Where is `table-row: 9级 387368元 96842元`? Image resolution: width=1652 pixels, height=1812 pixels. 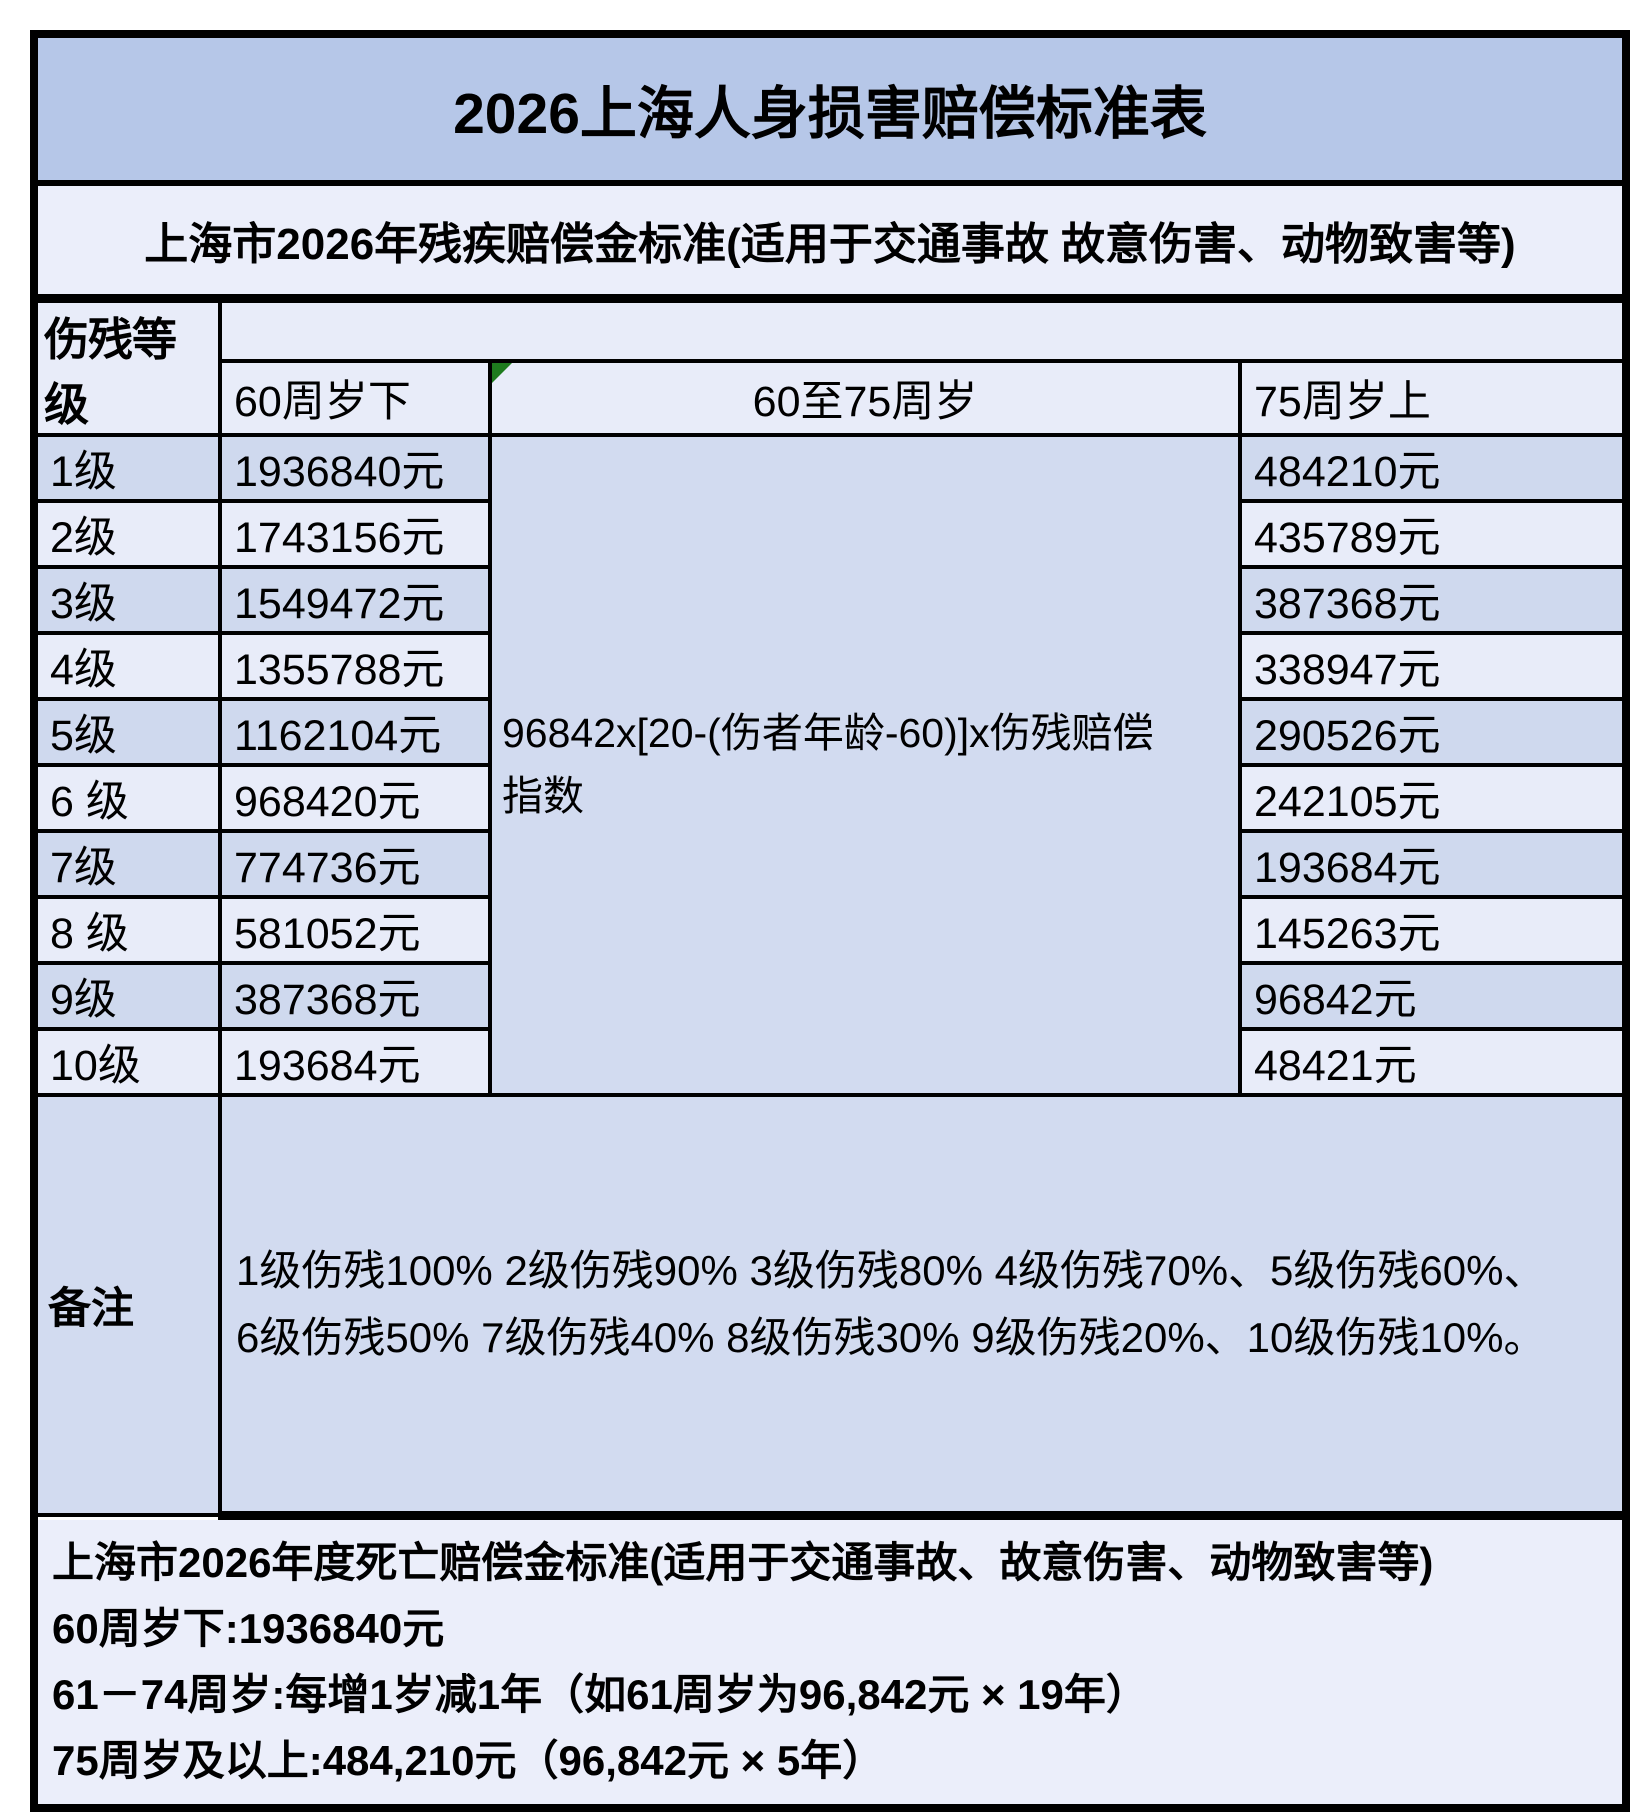
table-row: 9级 387368元 96842元 is located at coordinates (830, 996).